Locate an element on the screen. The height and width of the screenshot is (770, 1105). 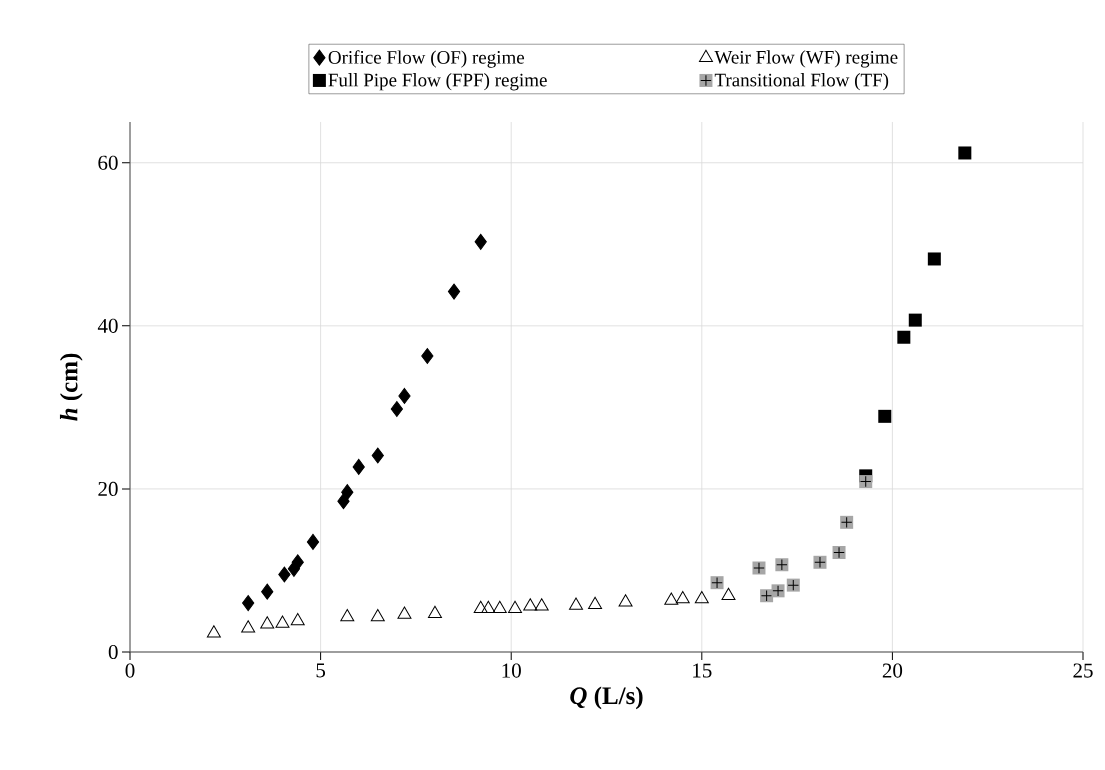
y-tick-label: 40 is located at coordinates (107, 325).